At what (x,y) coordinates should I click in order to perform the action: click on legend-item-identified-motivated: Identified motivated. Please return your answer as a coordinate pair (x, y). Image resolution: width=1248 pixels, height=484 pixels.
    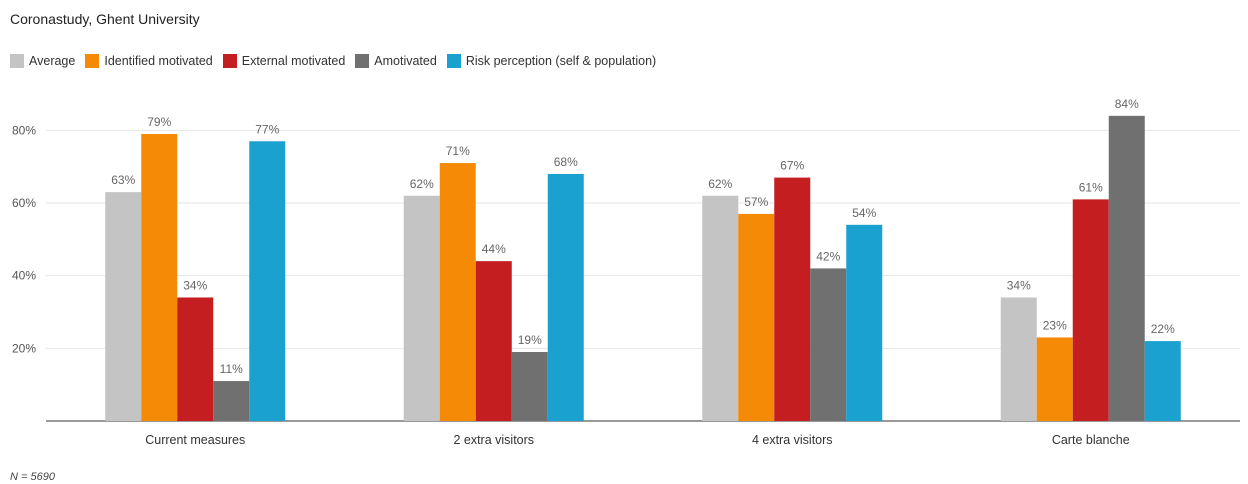
    Looking at the image, I should click on (149, 61).